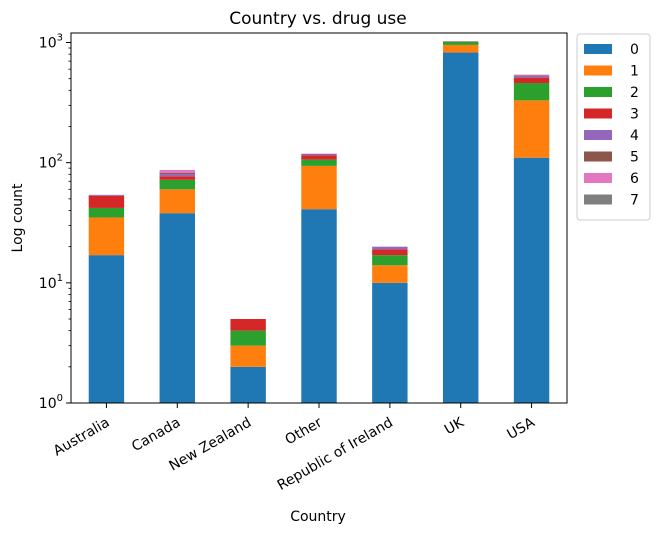  I want to click on x-tick-label: Canada, so click(156, 435).